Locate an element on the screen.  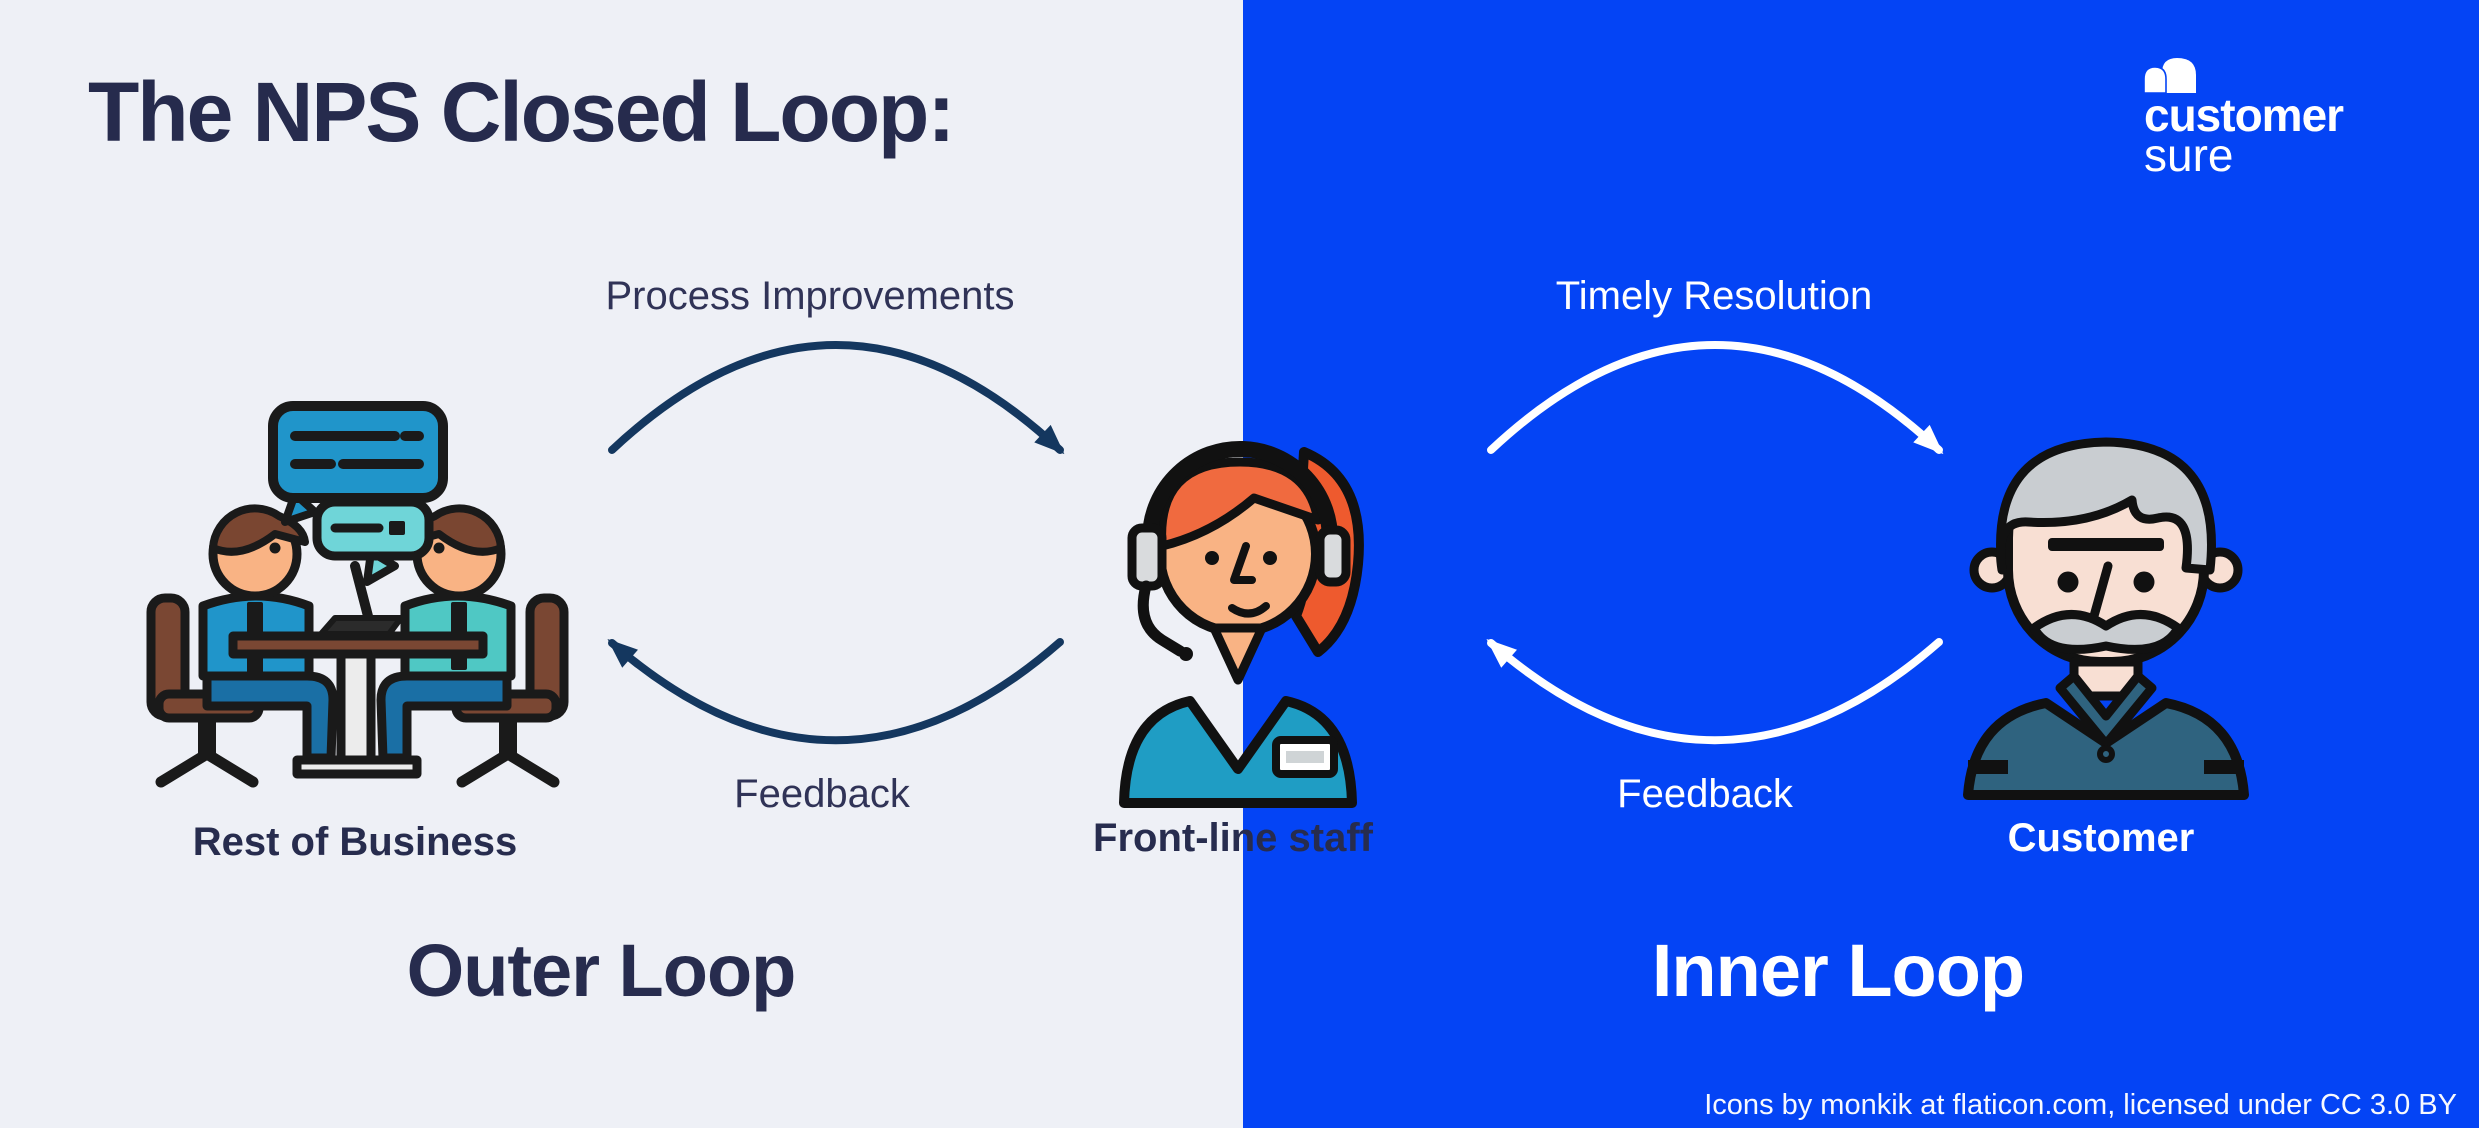
inner-loop-bottom-arrow is located at coordinates (1714, 691).